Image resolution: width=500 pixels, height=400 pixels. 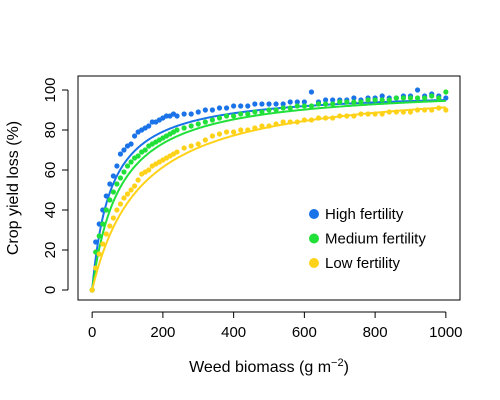 I want to click on y-tick-label: 100, so click(x=50, y=89).